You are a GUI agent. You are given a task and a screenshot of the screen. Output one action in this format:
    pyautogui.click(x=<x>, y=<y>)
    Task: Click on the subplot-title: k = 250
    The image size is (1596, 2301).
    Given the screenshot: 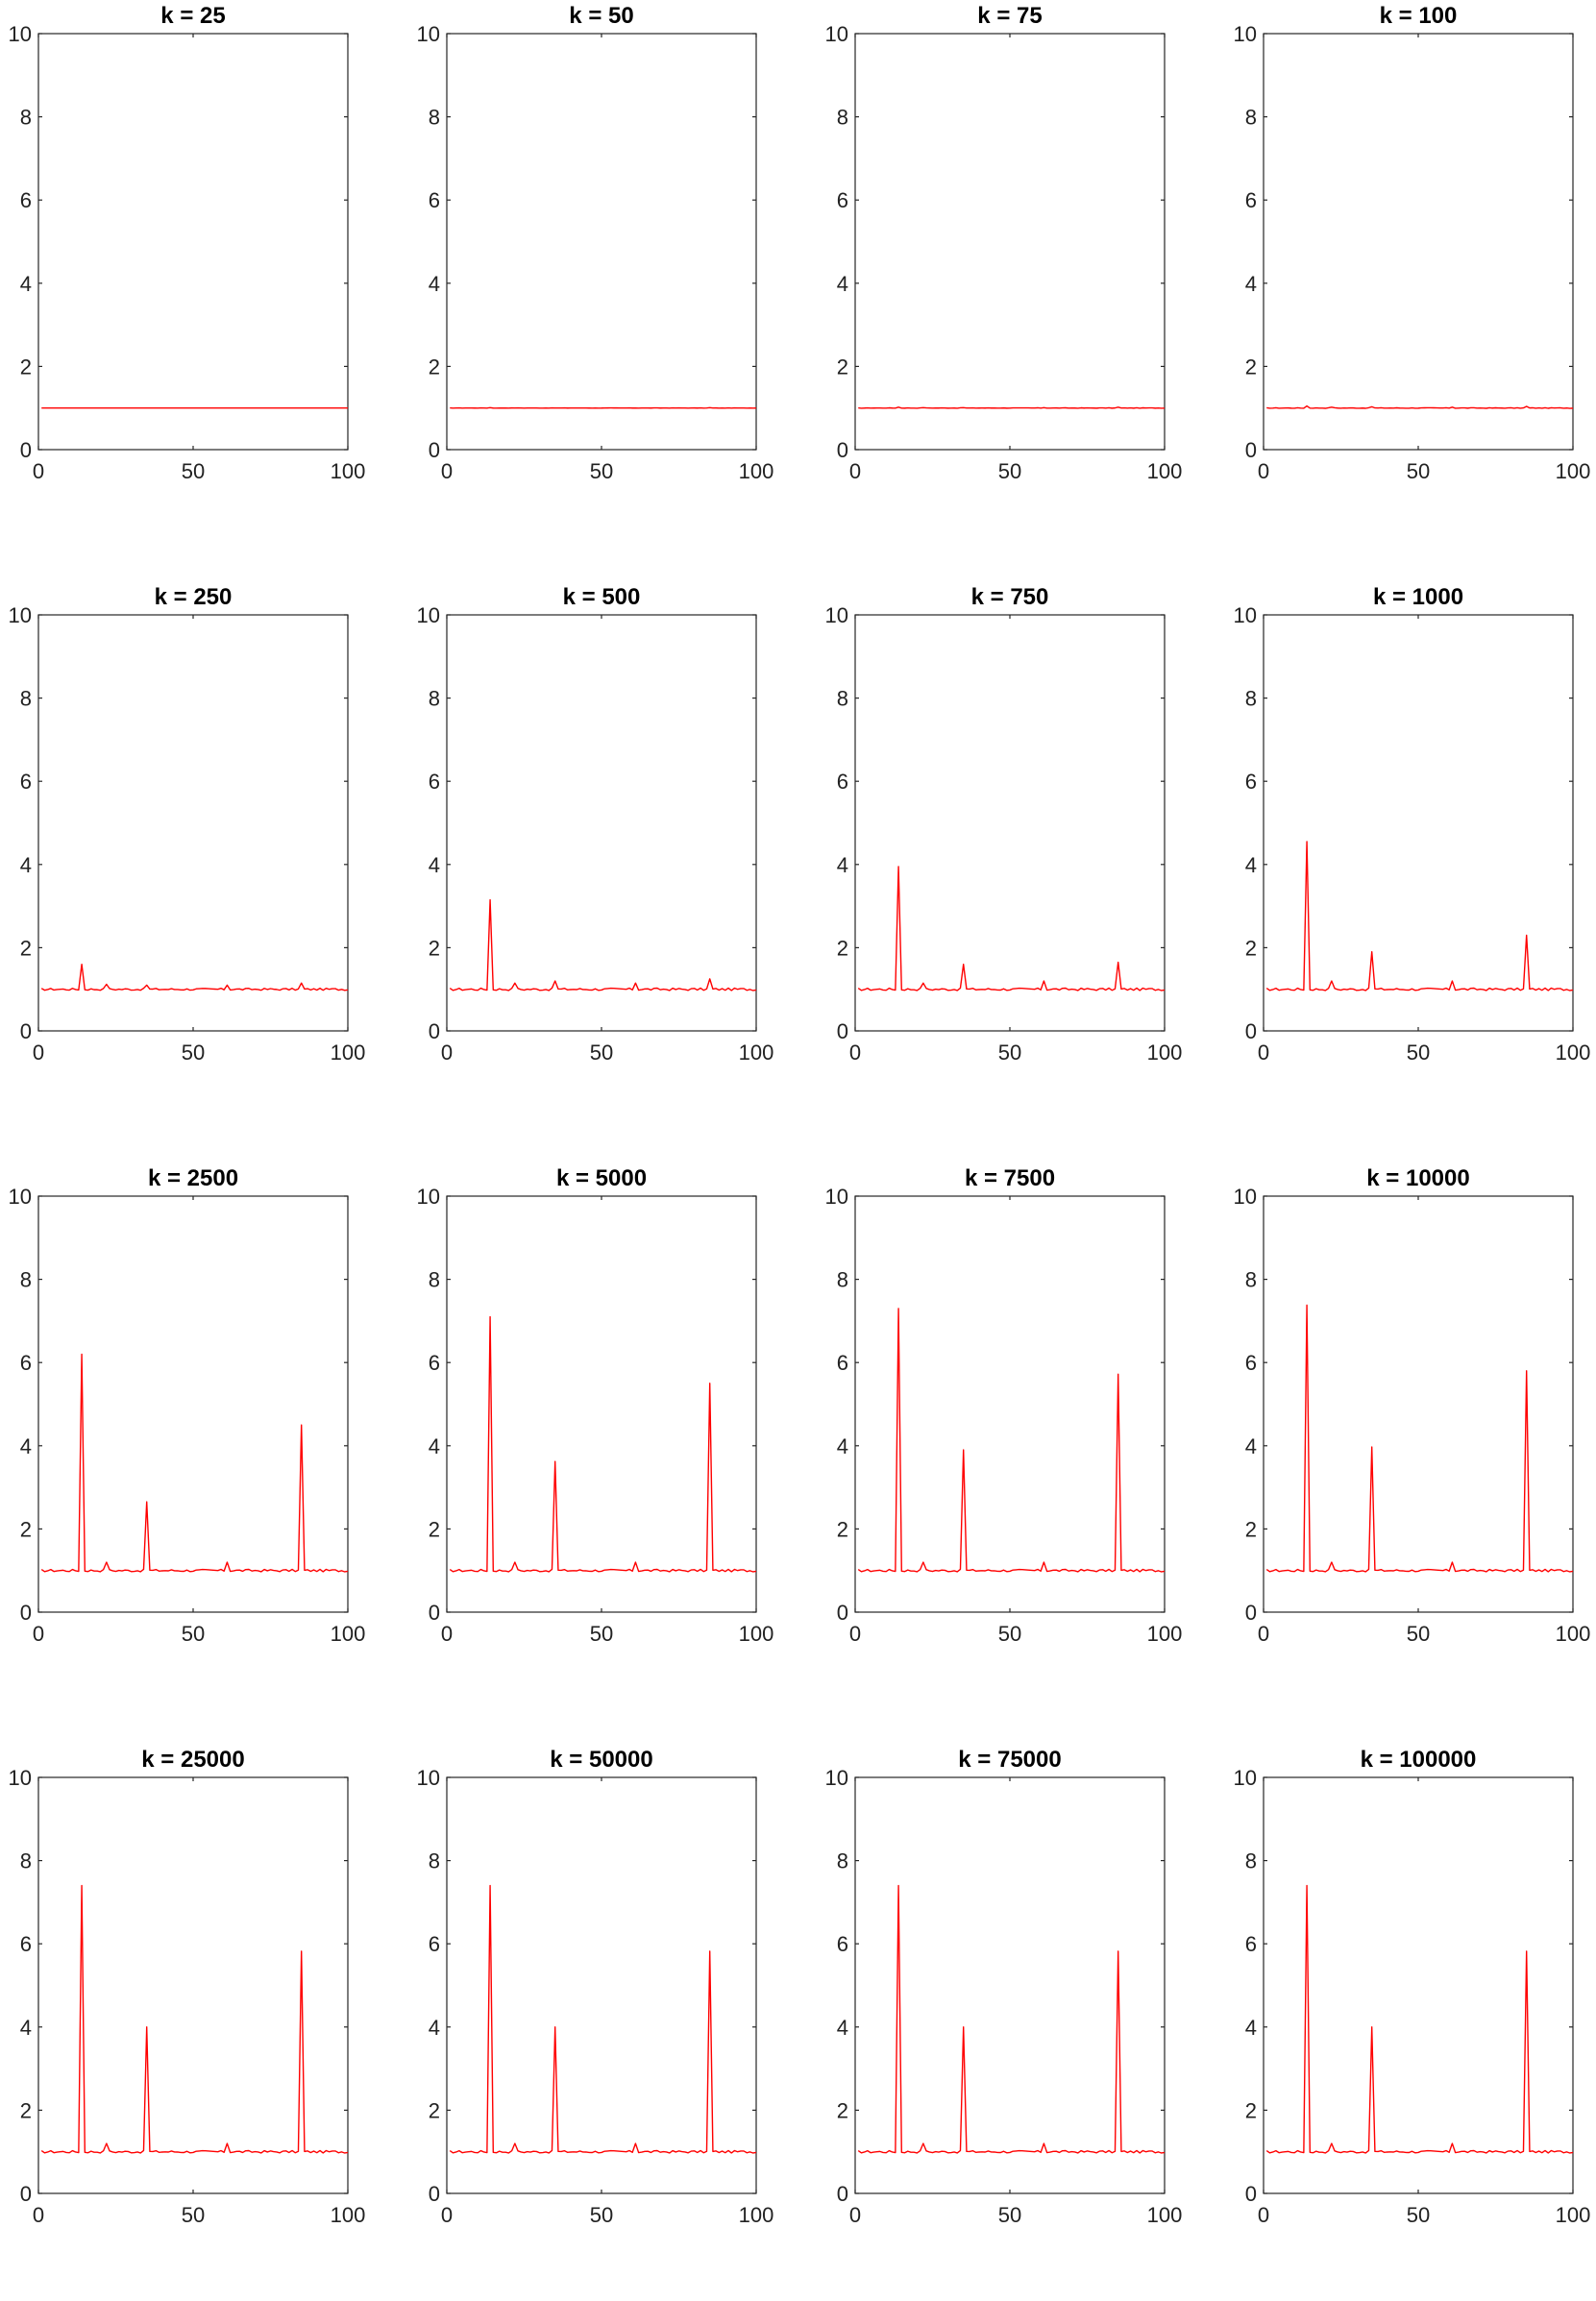 What is the action you would take?
    pyautogui.click(x=194, y=597)
    